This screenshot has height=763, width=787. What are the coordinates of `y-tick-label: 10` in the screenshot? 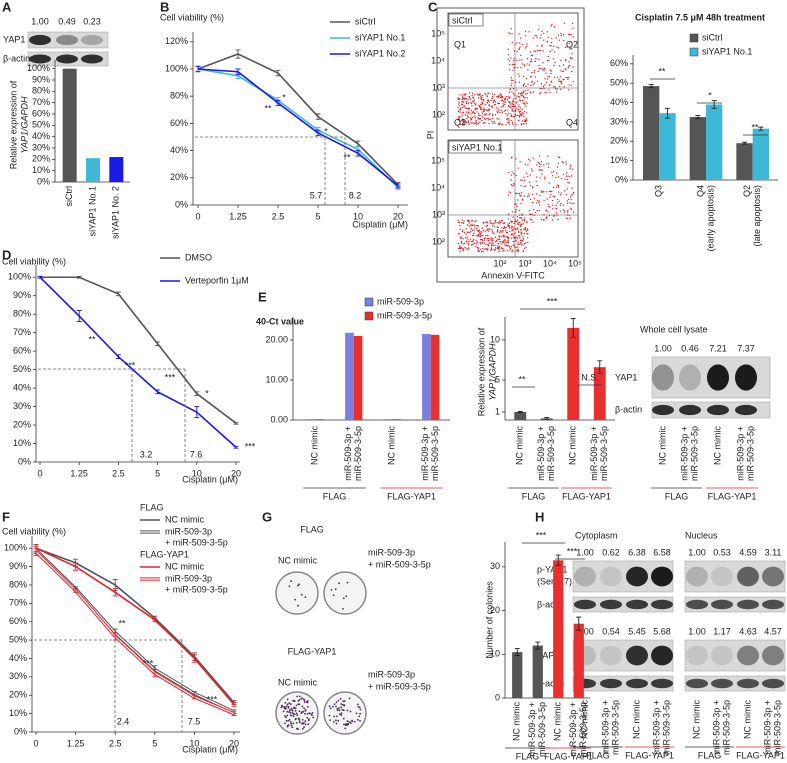 It's located at (495, 654).